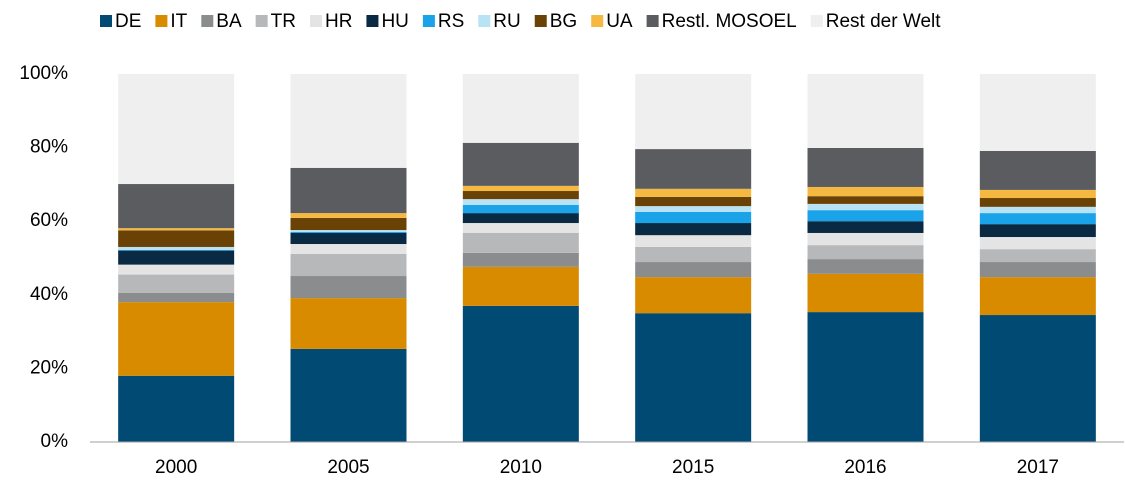 This screenshot has width=1125, height=488. I want to click on legend-label: DE, so click(128, 21).